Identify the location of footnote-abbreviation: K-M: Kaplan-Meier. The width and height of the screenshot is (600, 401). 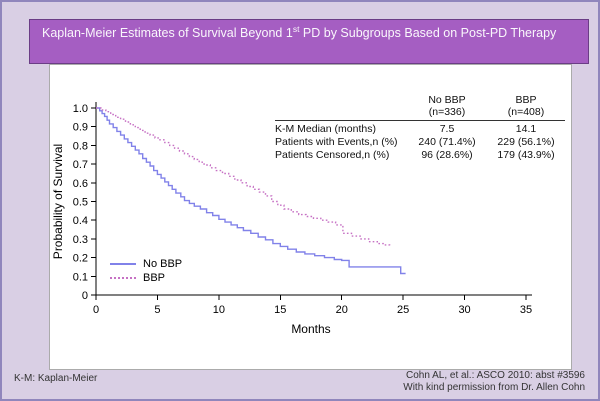
(56, 378).